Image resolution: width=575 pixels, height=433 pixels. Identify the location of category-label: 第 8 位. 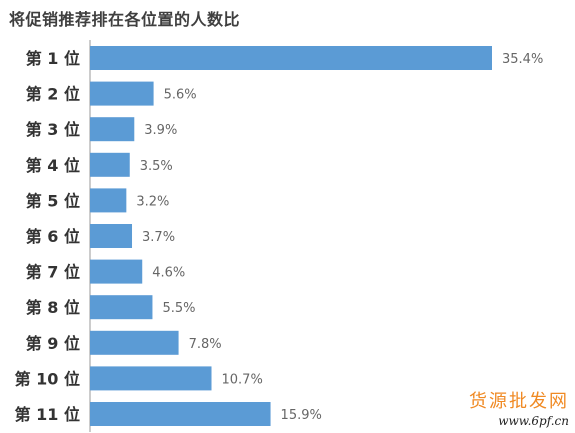
(53, 307).